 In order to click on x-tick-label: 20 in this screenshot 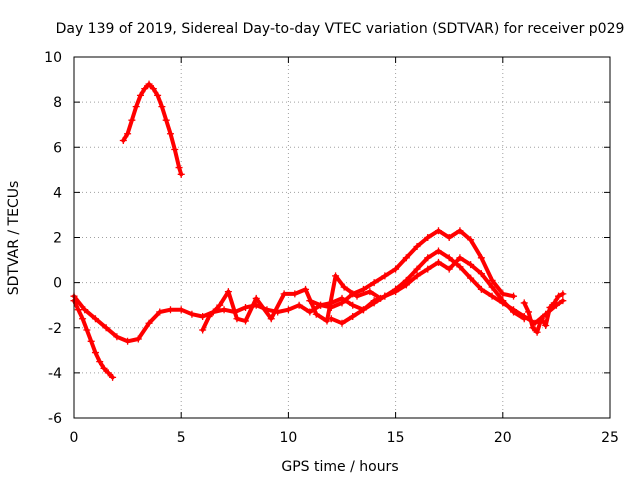, I will do `click(503, 438)`.